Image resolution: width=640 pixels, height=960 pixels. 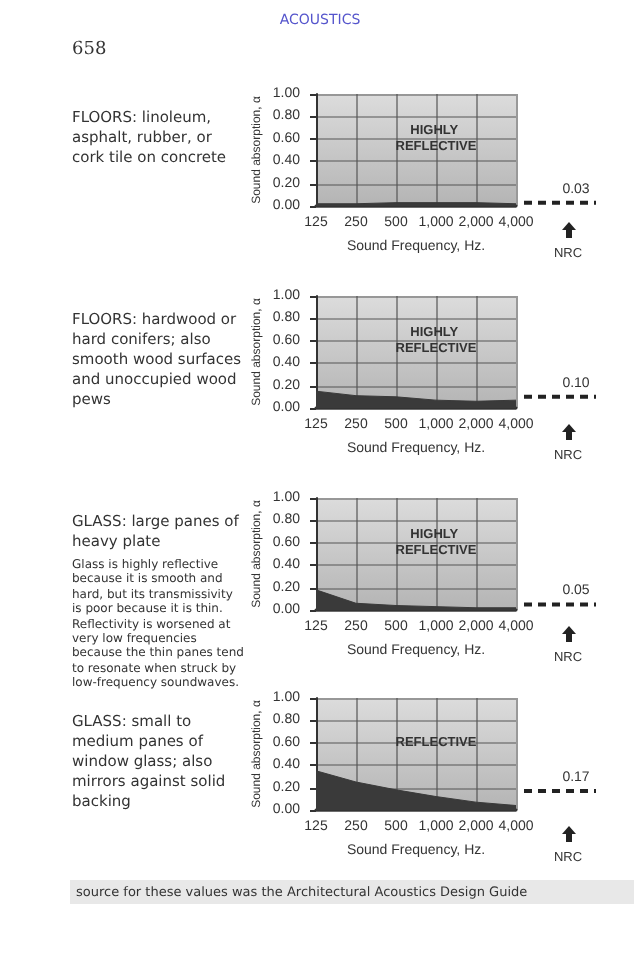 I want to click on text: 658, so click(x=89, y=50).